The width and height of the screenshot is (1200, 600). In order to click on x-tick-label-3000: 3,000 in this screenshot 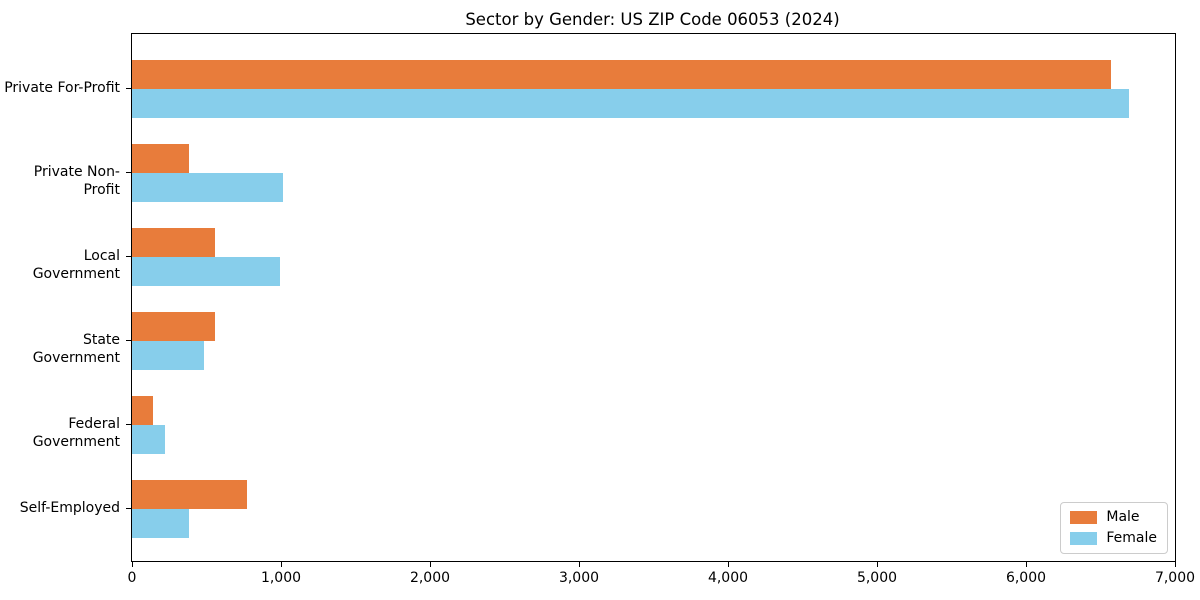, I will do `click(579, 578)`.